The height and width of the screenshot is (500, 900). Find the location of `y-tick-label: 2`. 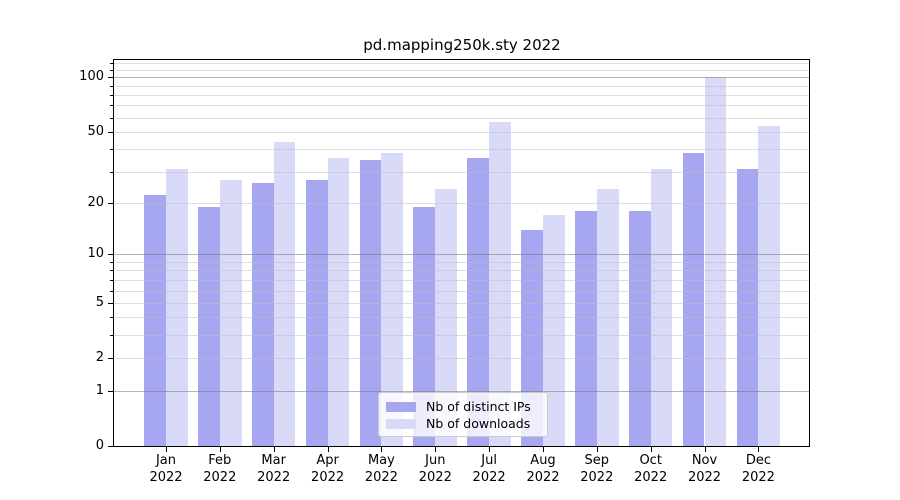

y-tick-label: 2 is located at coordinates (99, 358).